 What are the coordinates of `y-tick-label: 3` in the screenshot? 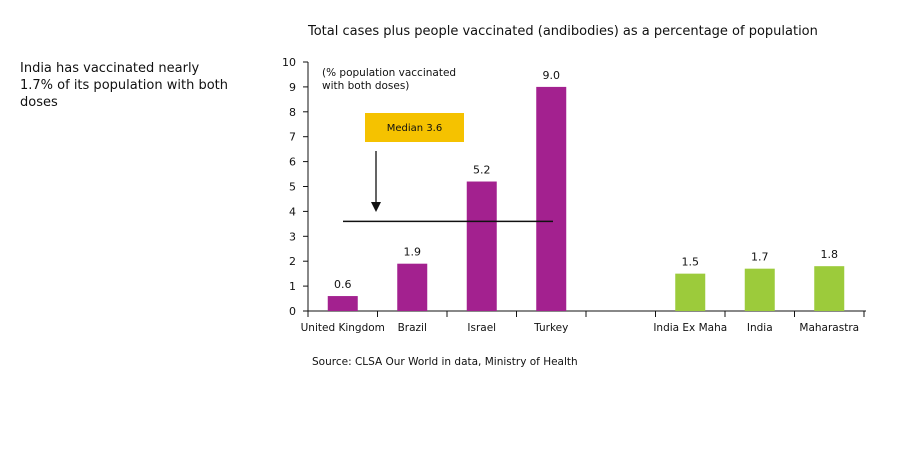 It's located at (292, 236).